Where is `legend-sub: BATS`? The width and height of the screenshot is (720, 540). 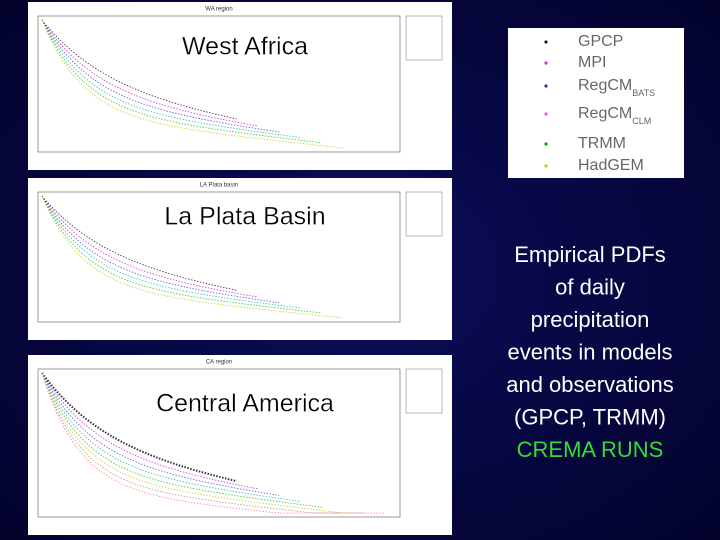 legend-sub: BATS is located at coordinates (643, 93).